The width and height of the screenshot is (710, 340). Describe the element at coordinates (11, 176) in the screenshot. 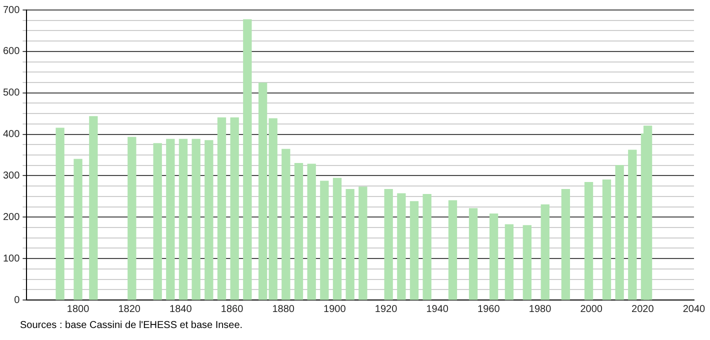

I see `y-tick-label: 300` at that location.